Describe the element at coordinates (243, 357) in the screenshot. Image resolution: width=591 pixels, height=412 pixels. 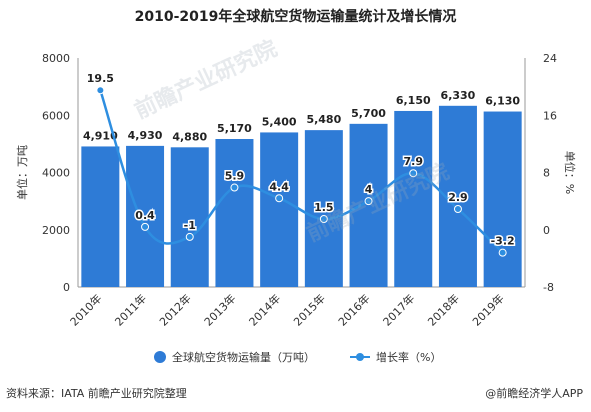
I see `legend-bar-label: 全球航空货物运输量（万吨）` at that location.